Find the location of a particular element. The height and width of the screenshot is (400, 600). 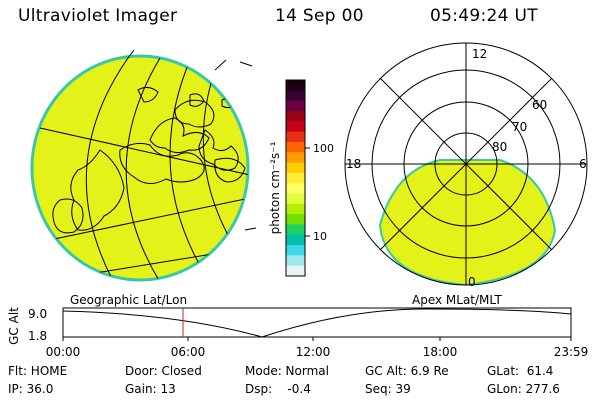

colorbar-tick-100: 100 is located at coordinates (323, 148).